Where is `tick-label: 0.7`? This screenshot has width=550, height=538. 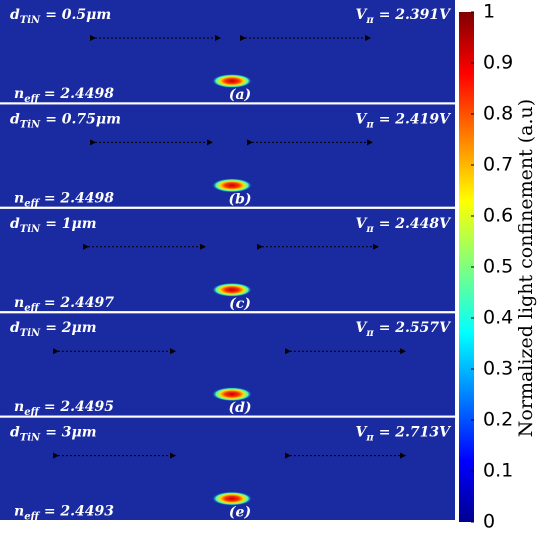
tick-label: 0.7 is located at coordinates (498, 165).